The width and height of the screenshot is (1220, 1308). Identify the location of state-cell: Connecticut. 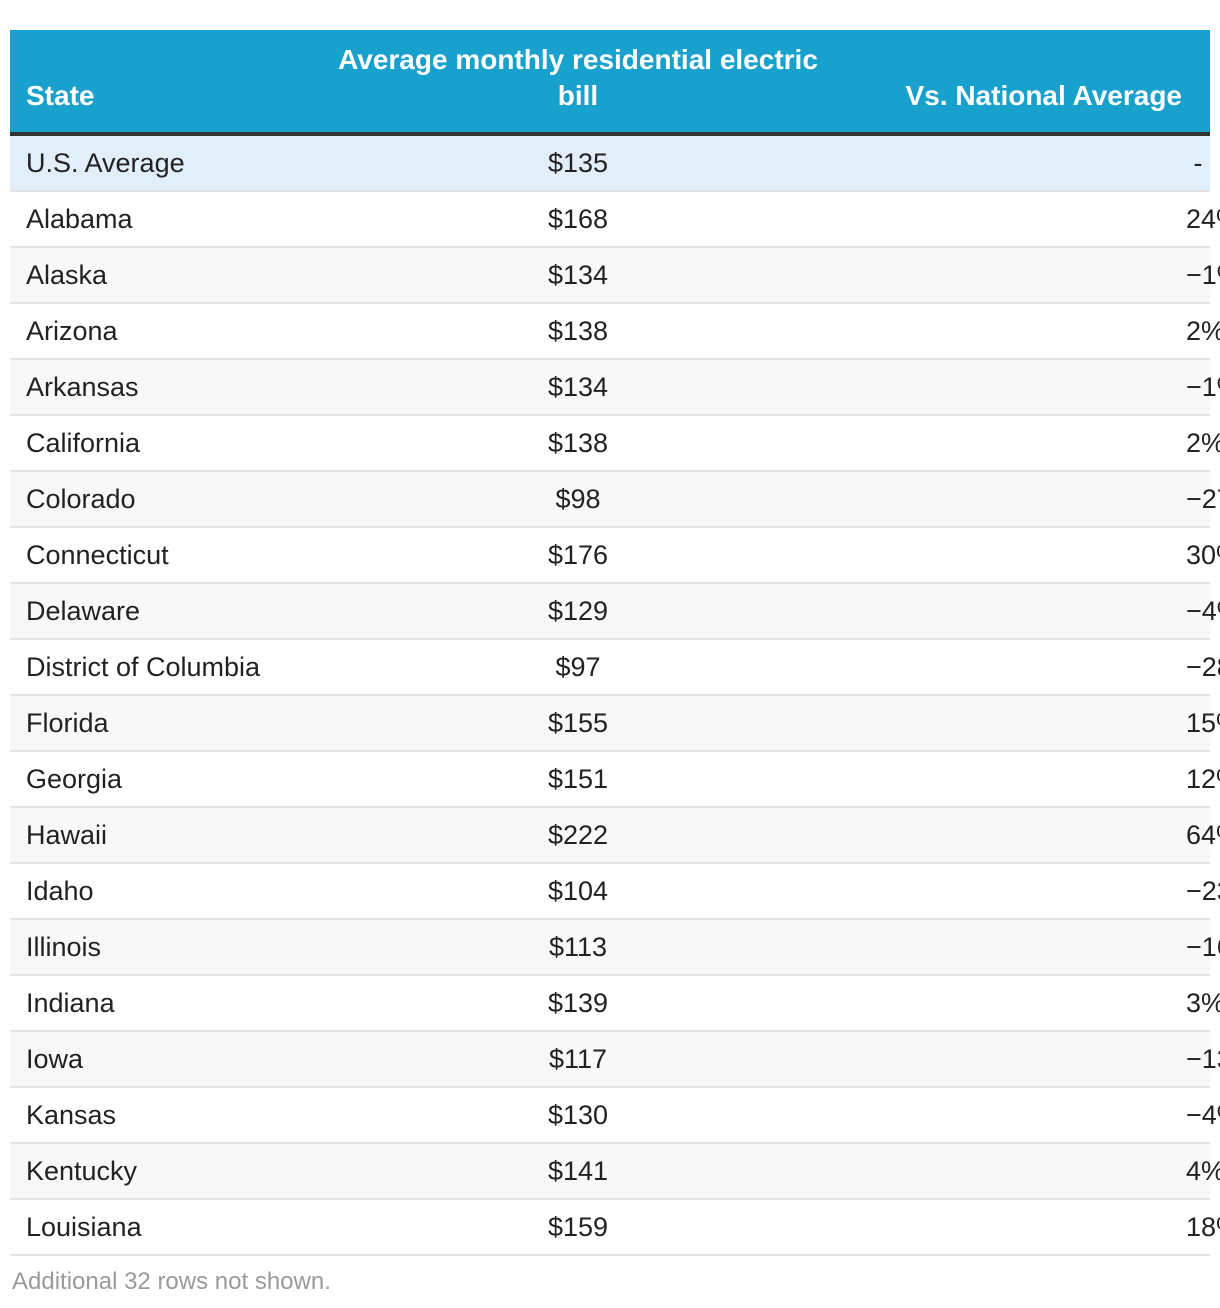
(155, 555).